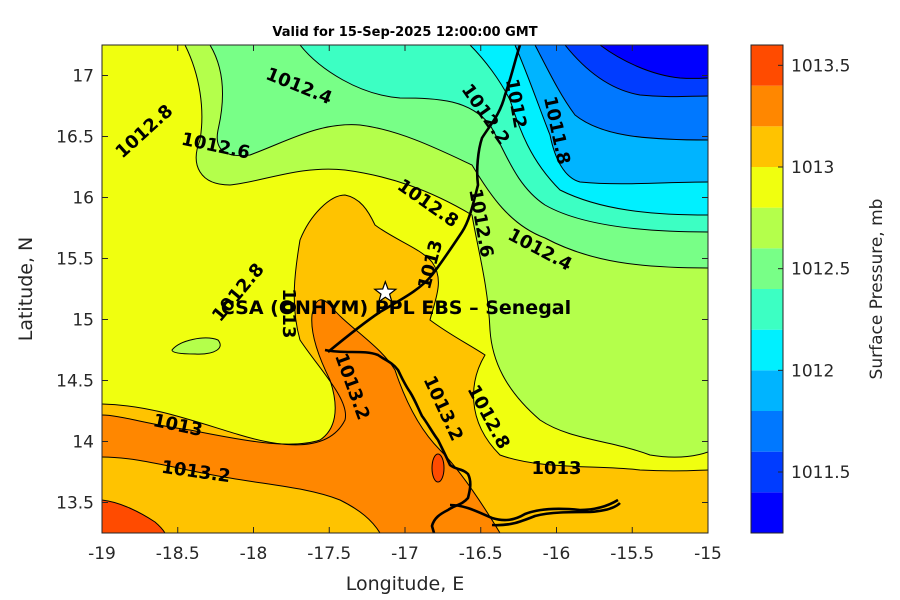 This screenshot has height=600, width=900. What do you see at coordinates (405, 584) in the screenshot?
I see `x-axis-label: Longitude, E` at bounding box center [405, 584].